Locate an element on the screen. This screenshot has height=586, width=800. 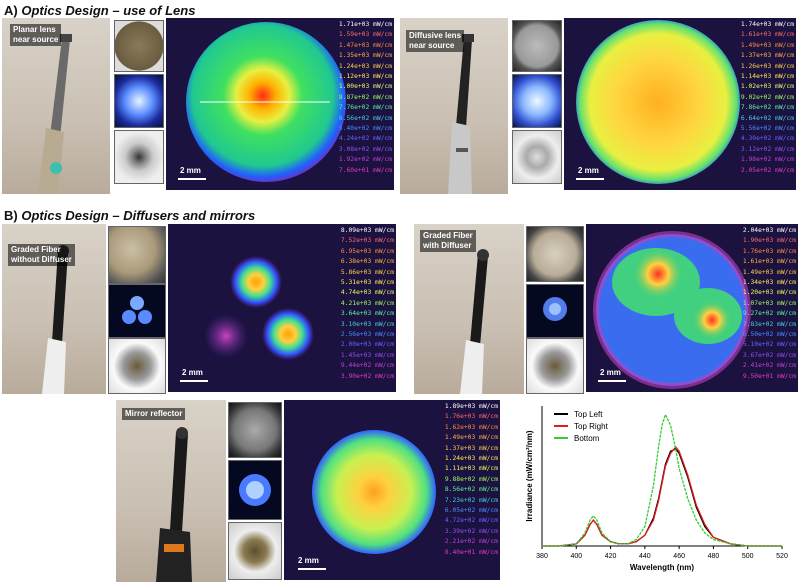
legend-entry: 2.05e+02 mW/cm is located at coordinates (767, 170).